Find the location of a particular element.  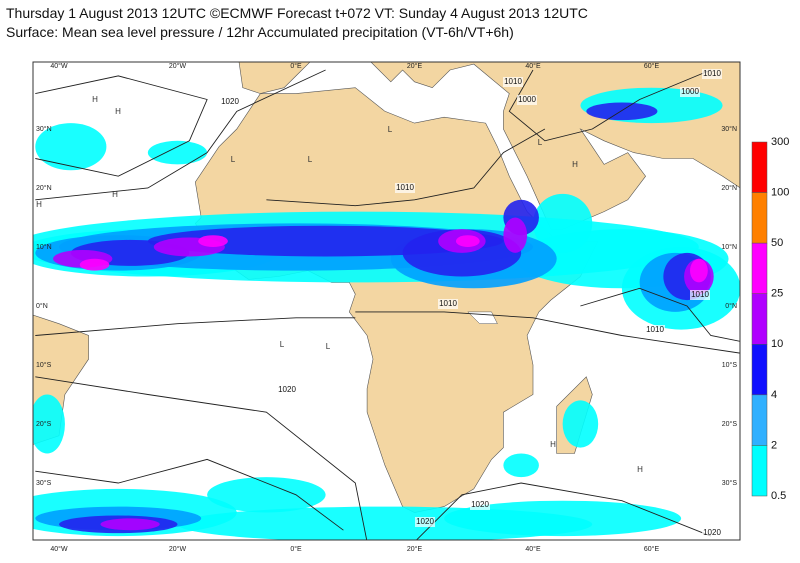

legend-label: 50 is located at coordinates (777, 243).